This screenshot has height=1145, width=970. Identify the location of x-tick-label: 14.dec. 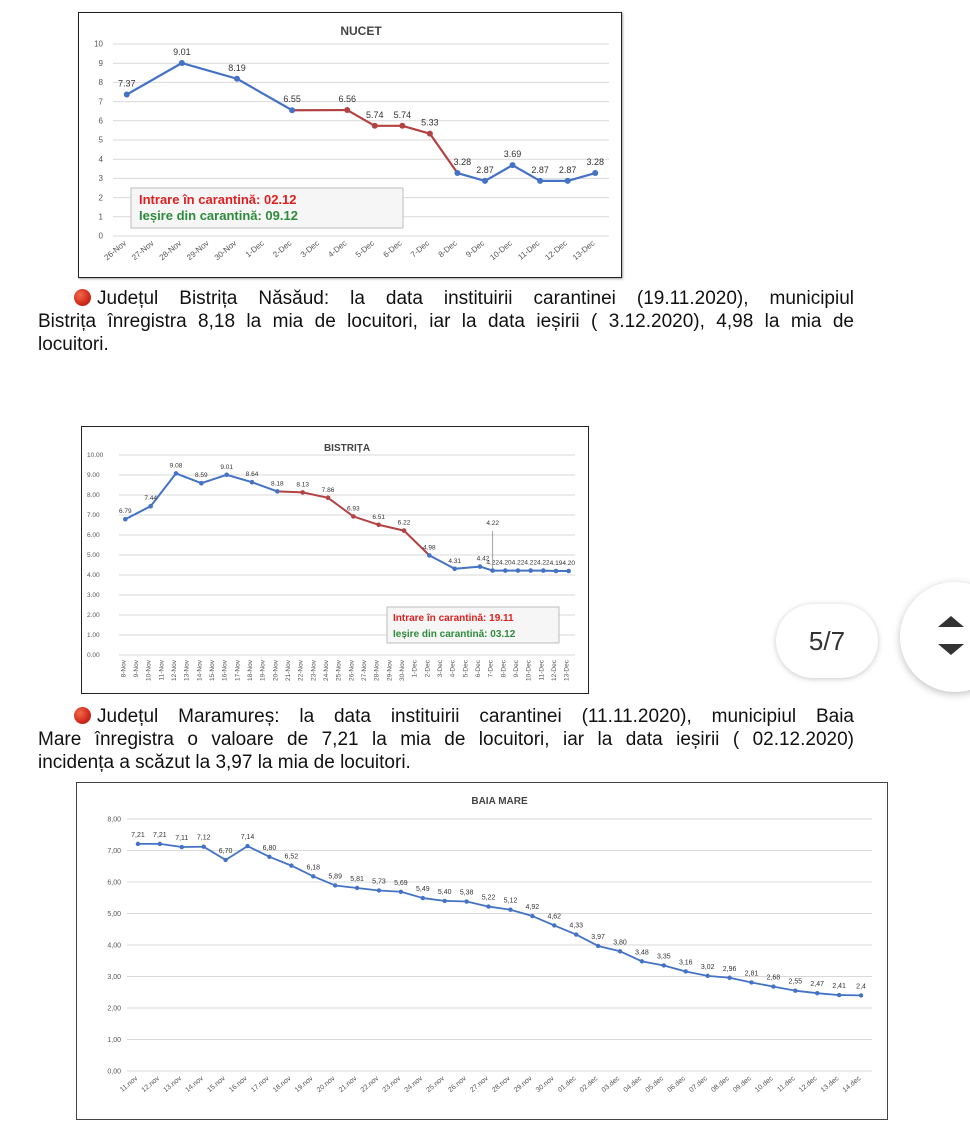
(852, 1084).